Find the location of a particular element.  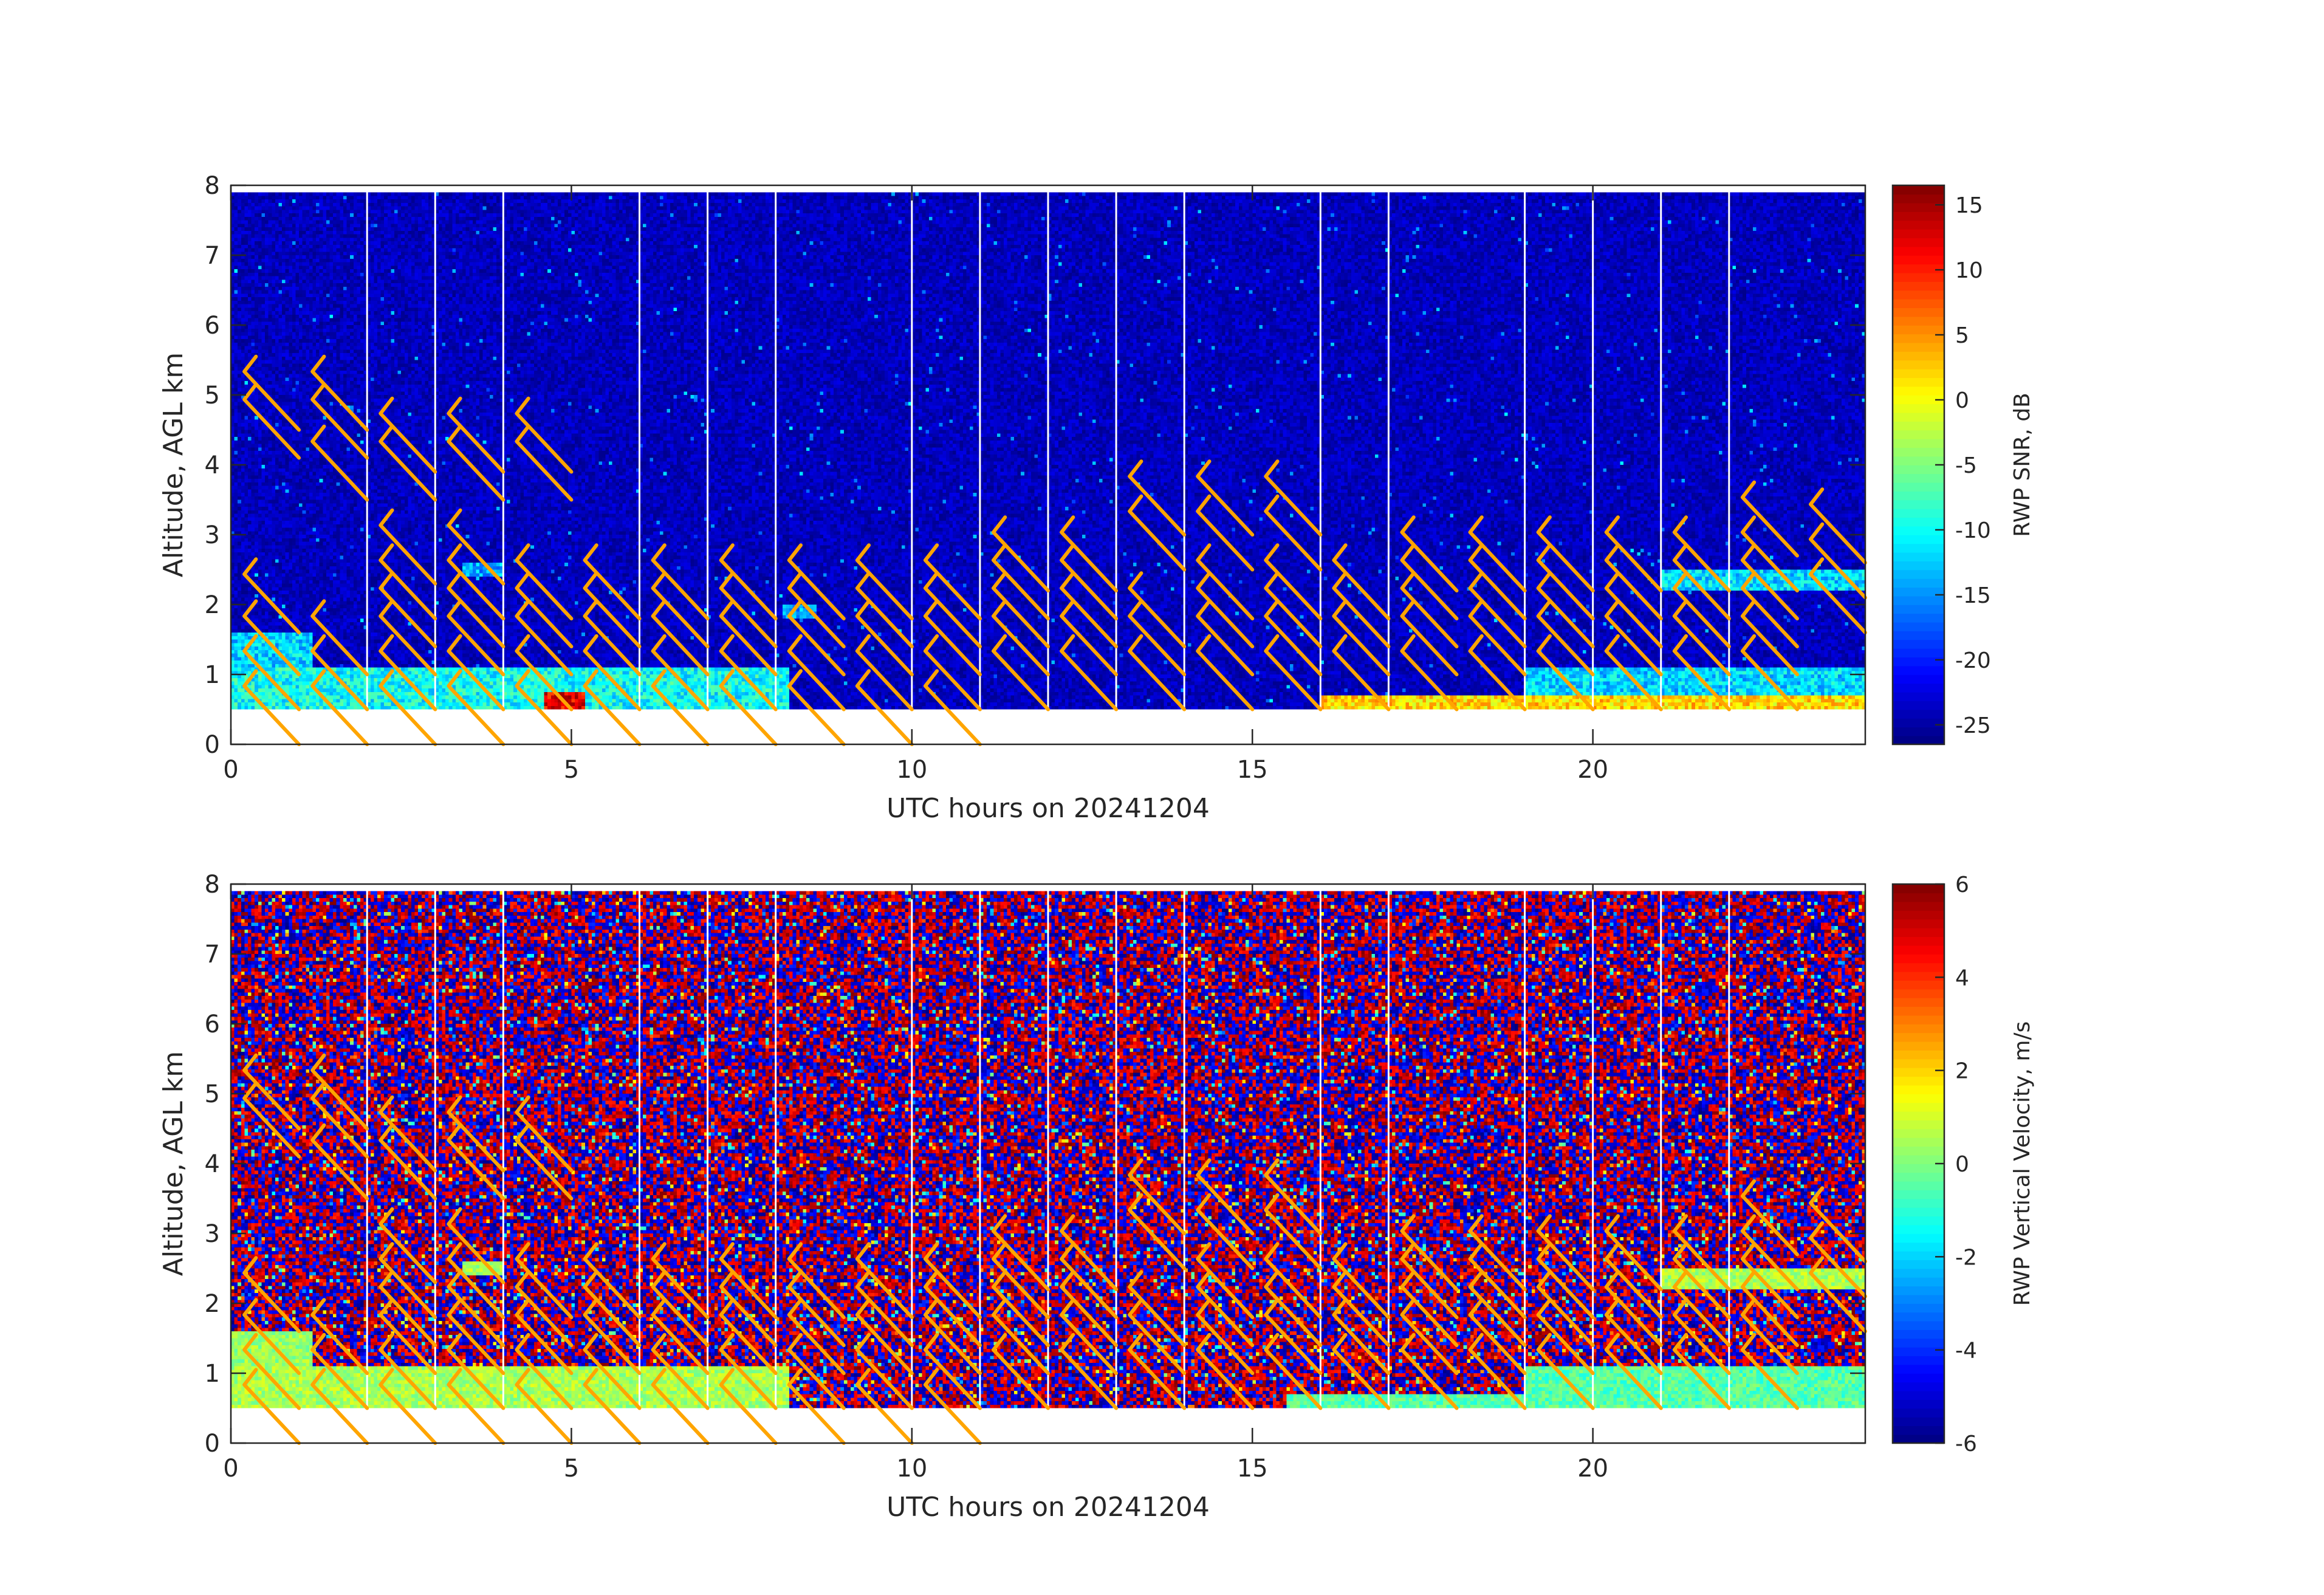

velocity-colorbar-label: RWP Vertical Velocity, m/s is located at coordinates (2022, 1163).